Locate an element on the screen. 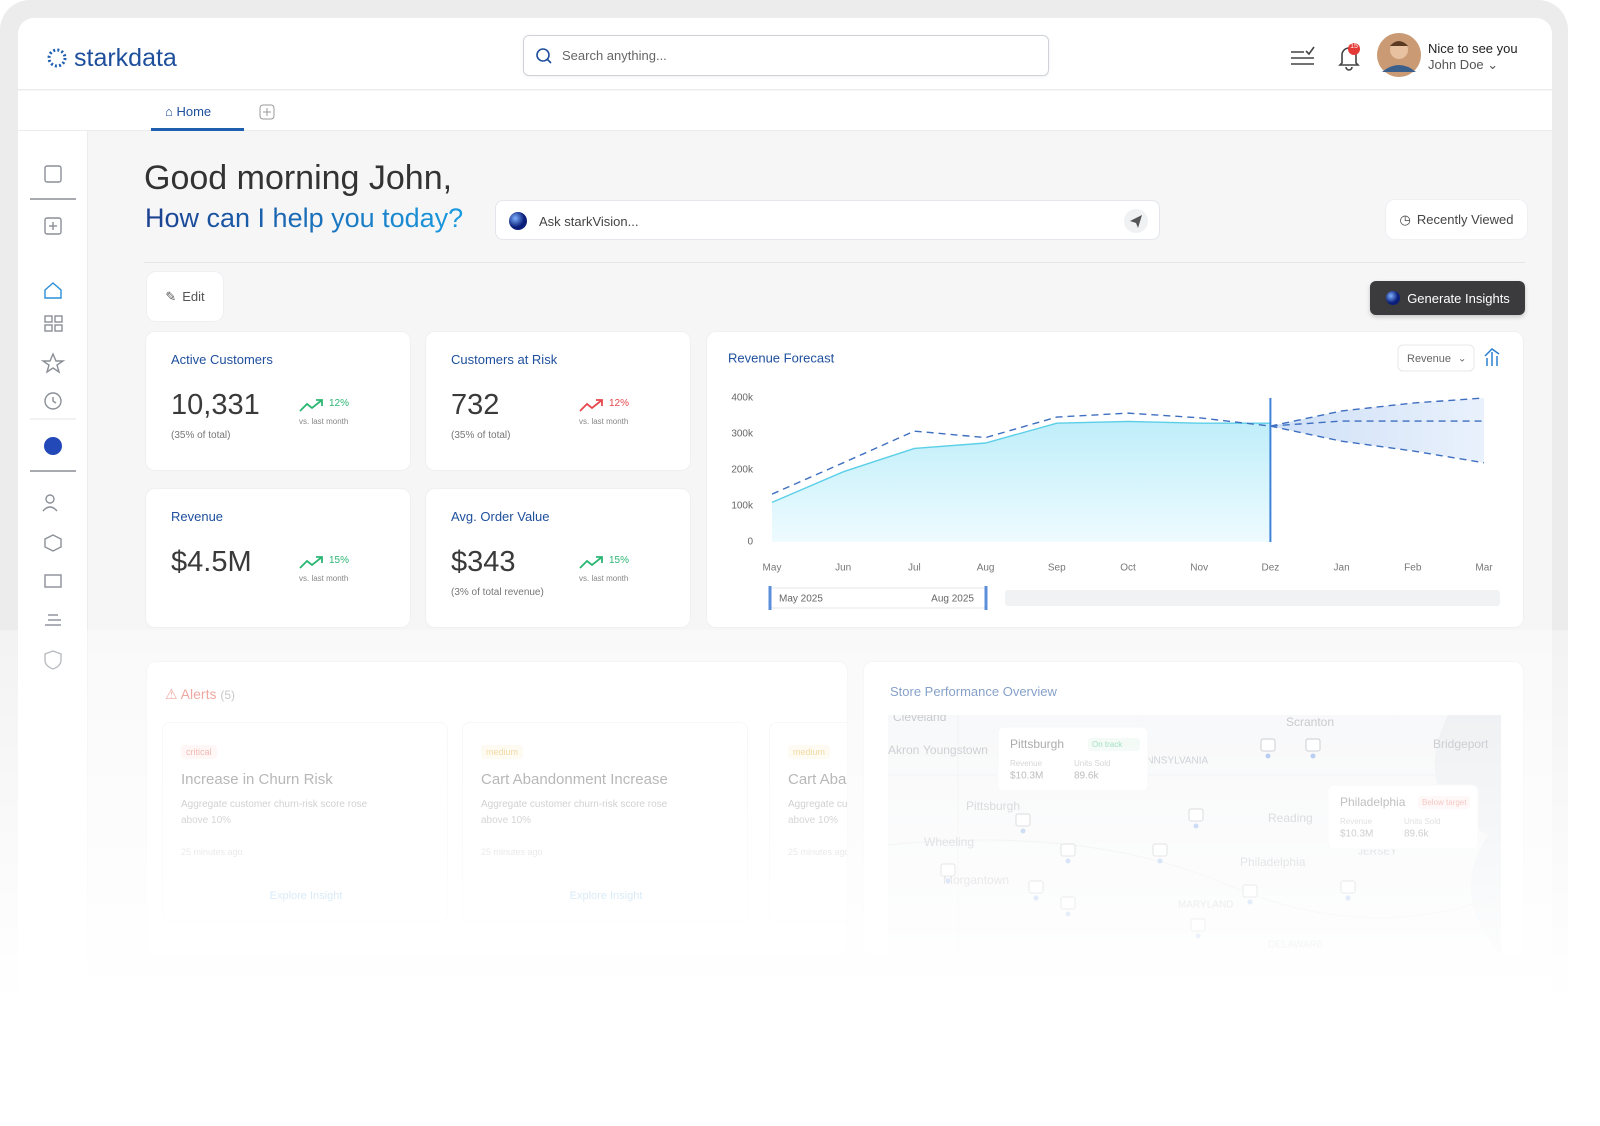  generate-insights-button: Generate Insights is located at coordinates (1447, 298).